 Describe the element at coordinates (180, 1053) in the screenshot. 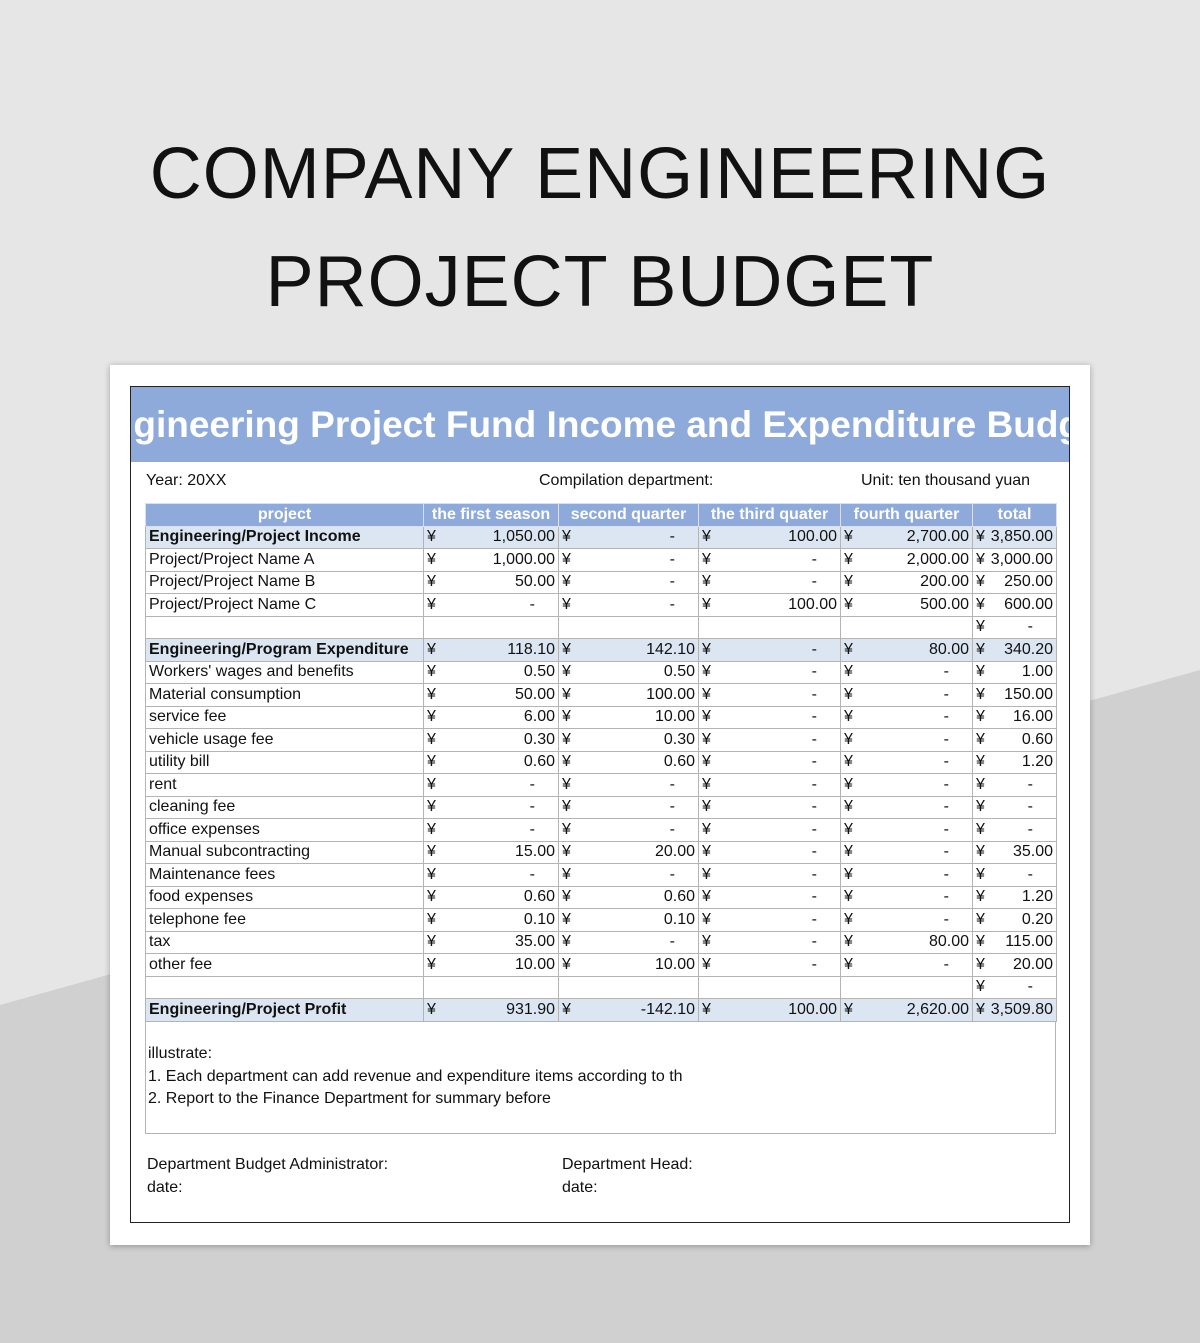

I see `notes-heading: illustrate:` at that location.